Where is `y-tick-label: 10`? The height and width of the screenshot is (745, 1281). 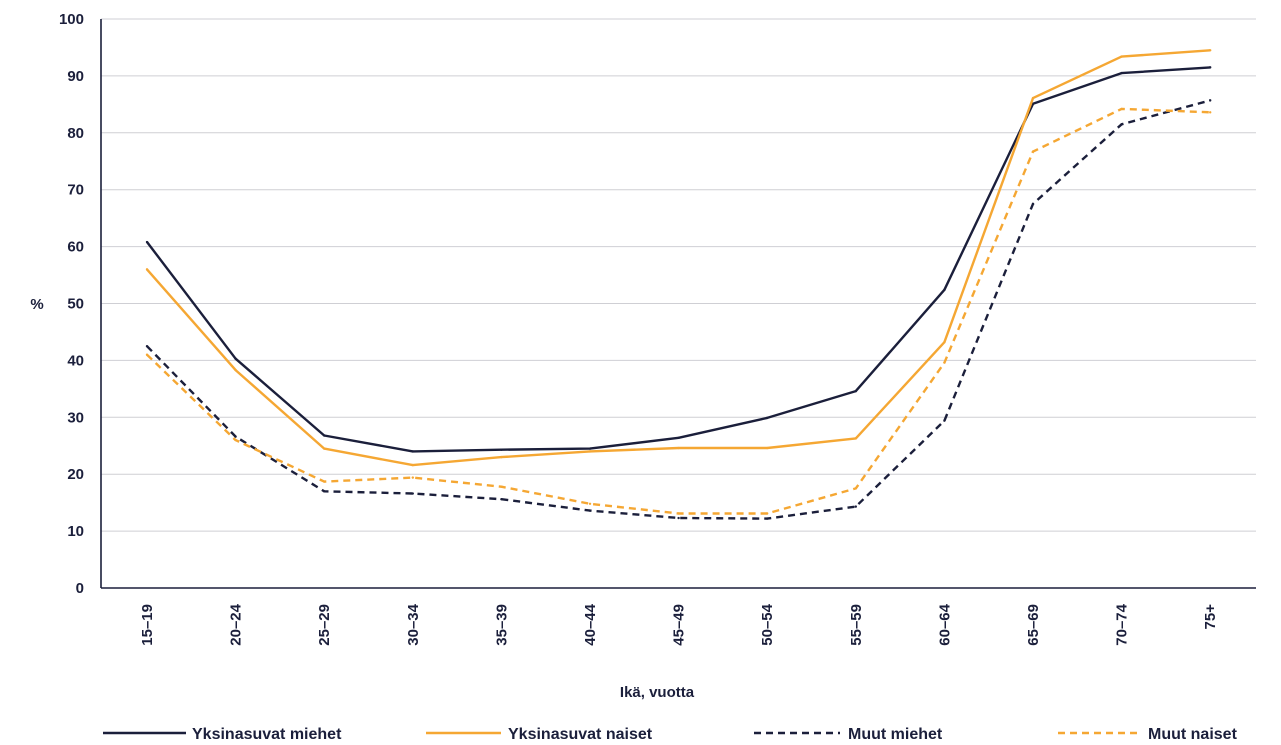
y-tick-label: 10 is located at coordinates (75, 531).